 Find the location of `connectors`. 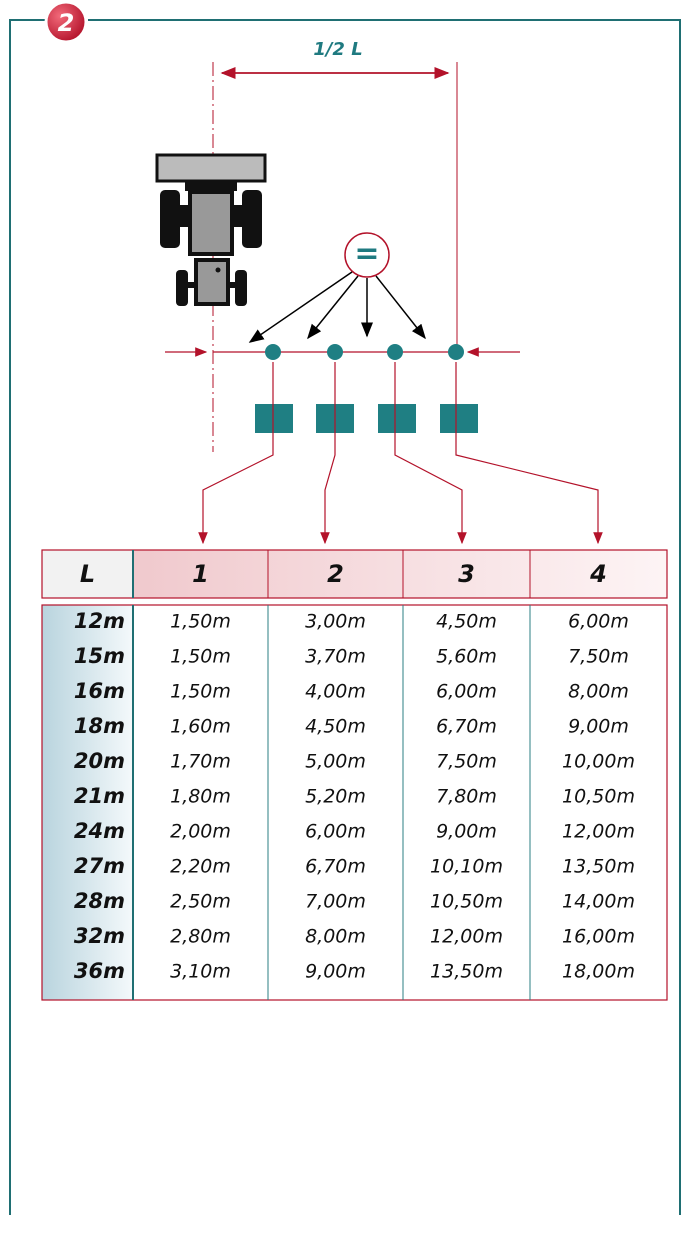

connectors is located at coordinates (400, 453).